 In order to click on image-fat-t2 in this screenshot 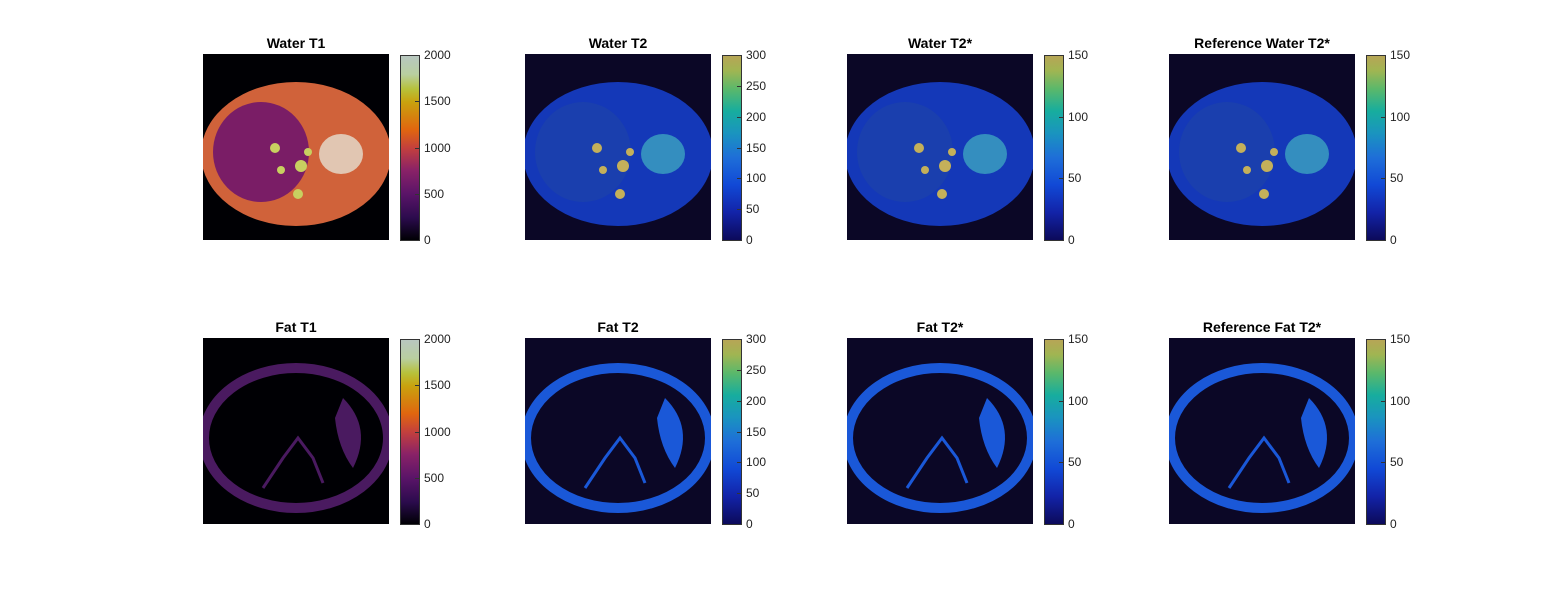, I will do `click(618, 431)`.